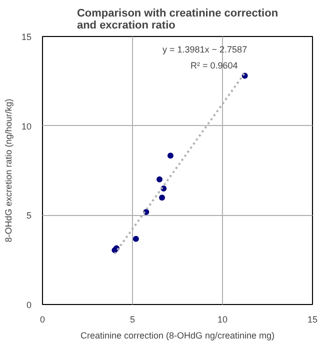 Image resolution: width=332 pixels, height=345 pixels. I want to click on y-tick-label: 15, so click(26, 37).